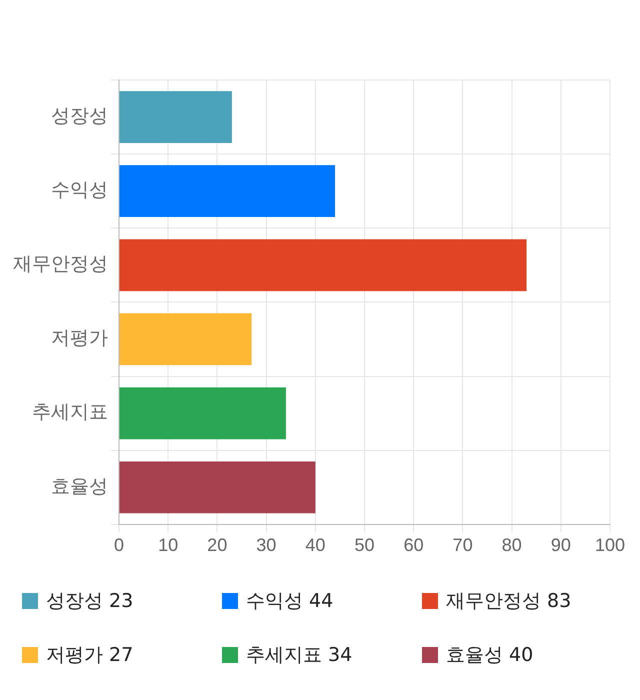 The height and width of the screenshot is (700, 640). What do you see at coordinates (299, 655) in the screenshot?
I see `category-label: 추세지표 34` at bounding box center [299, 655].